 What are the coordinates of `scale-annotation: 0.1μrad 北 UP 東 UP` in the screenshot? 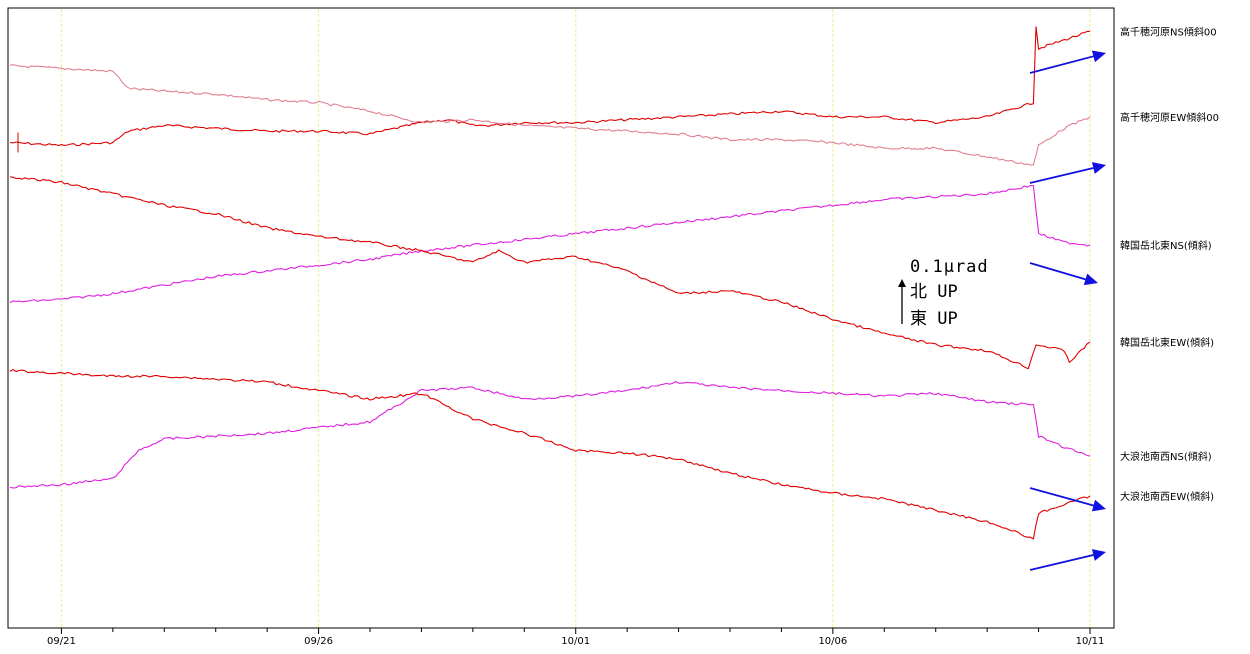 It's located at (966, 299).